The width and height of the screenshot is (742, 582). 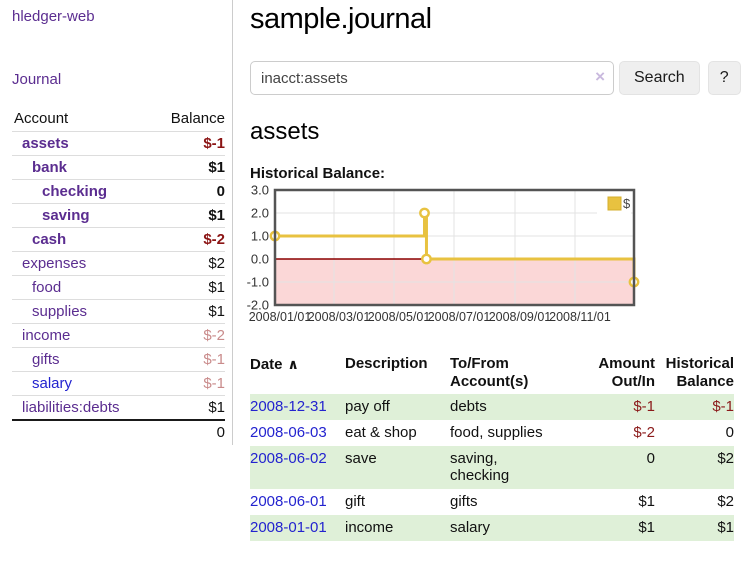 What do you see at coordinates (288, 432) in the screenshot?
I see `transaction-date-link: 2008-06-03` at bounding box center [288, 432].